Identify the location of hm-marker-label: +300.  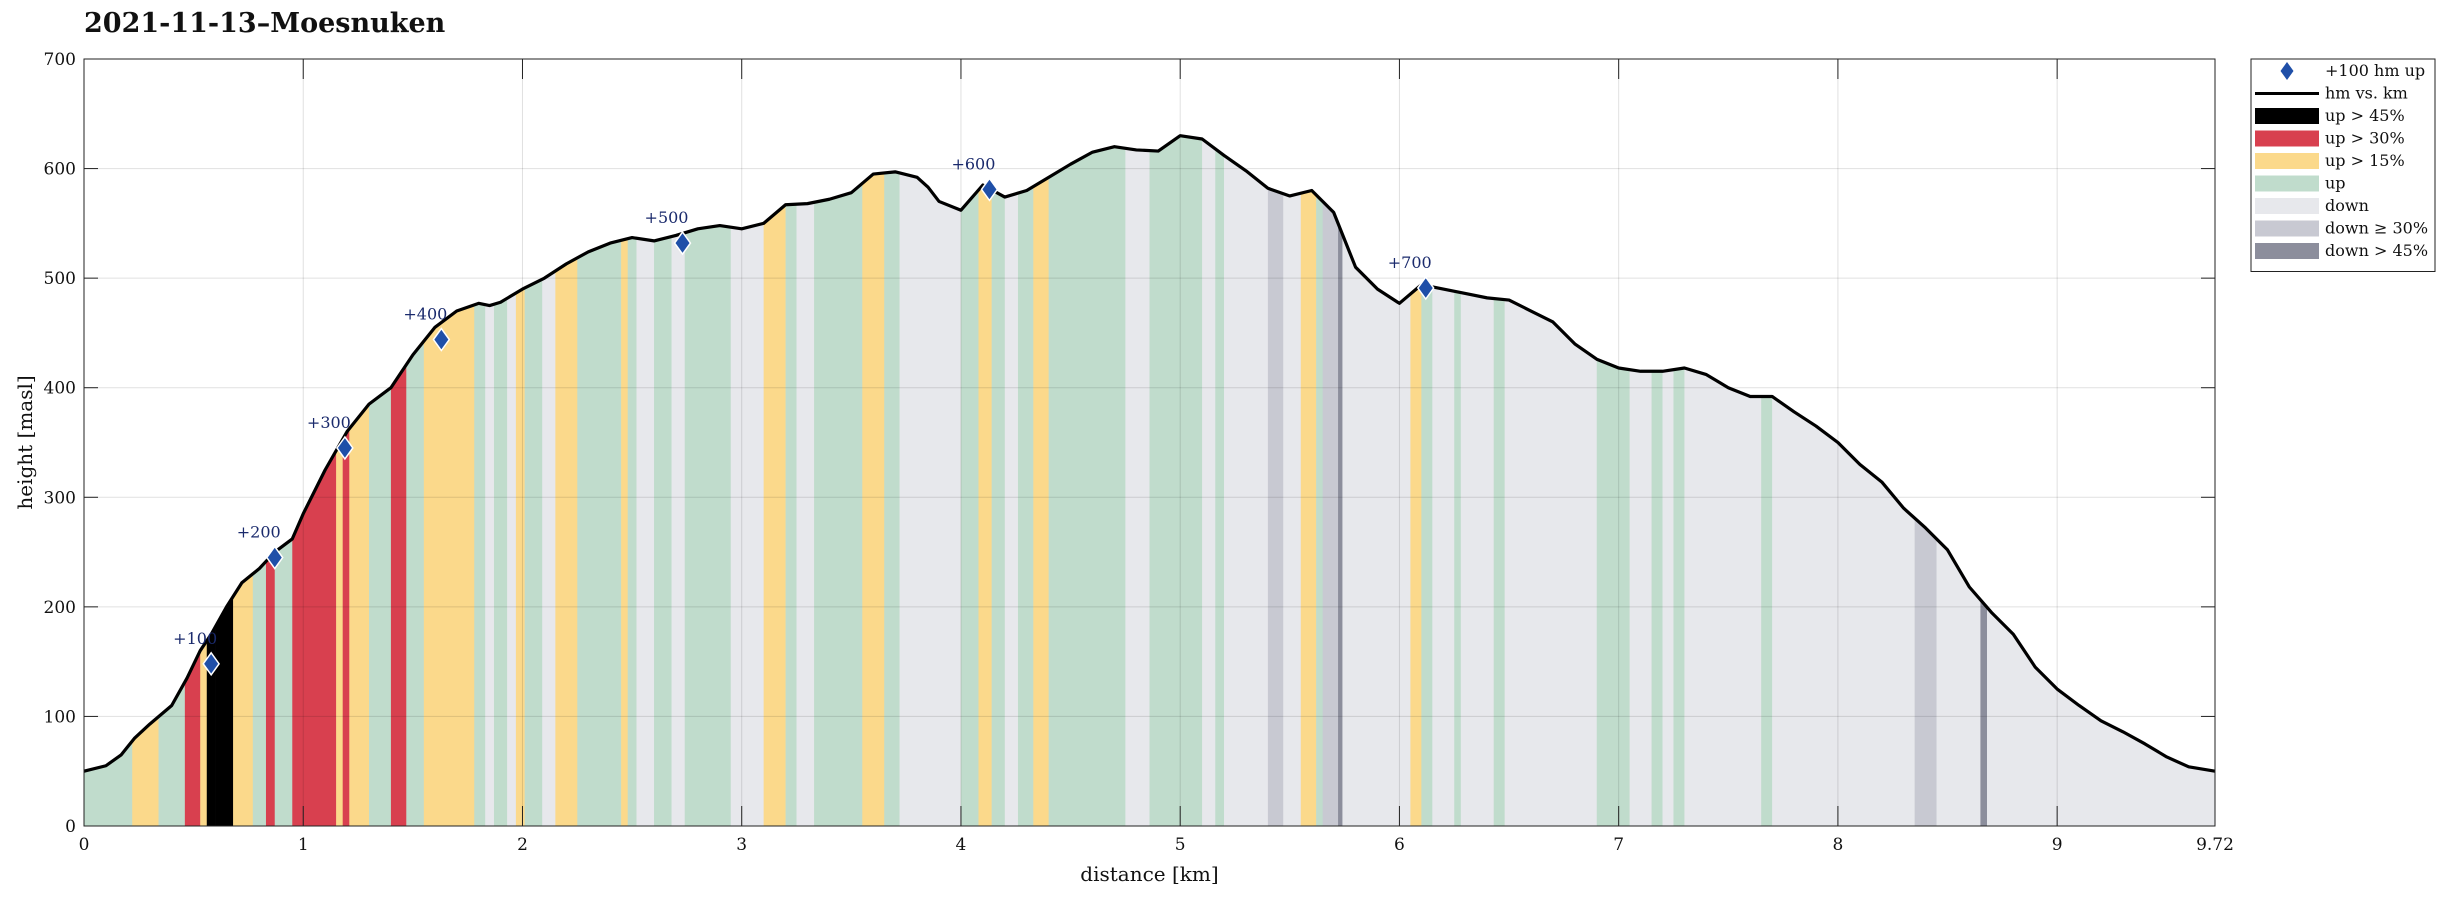
(329, 422).